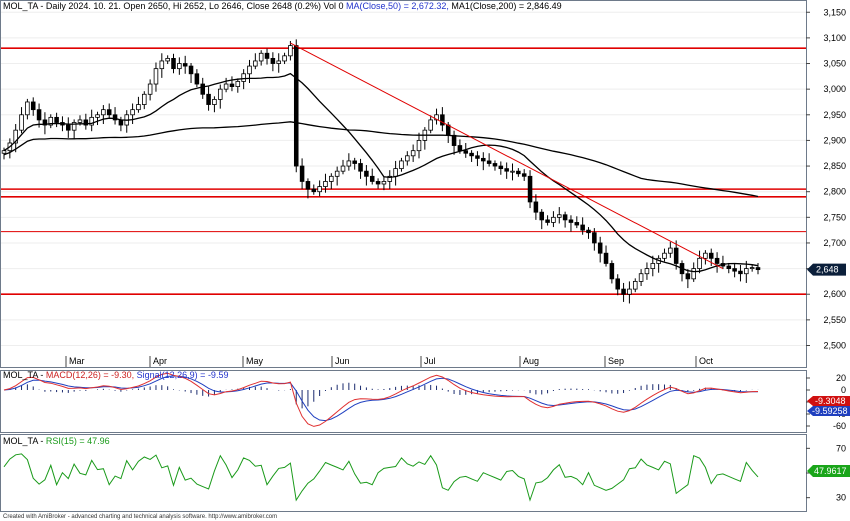  What do you see at coordinates (843, 390) in the screenshot?
I see `macd-y-tick-label: 0` at bounding box center [843, 390].